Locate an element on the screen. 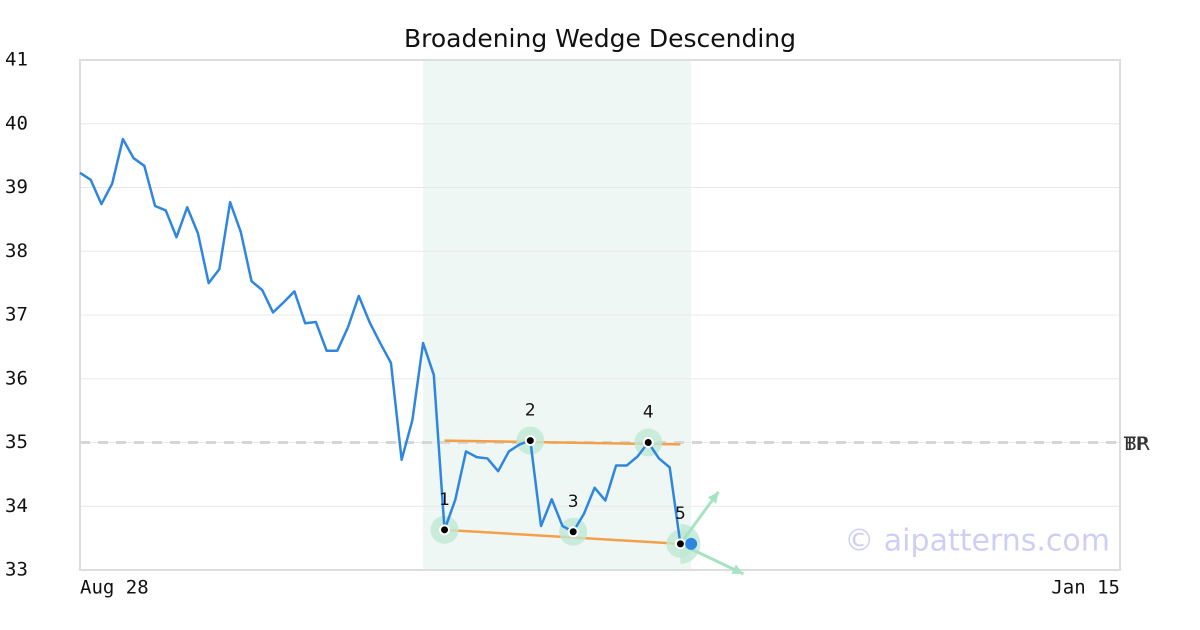 The width and height of the screenshot is (1200, 630). y-tick-label: 38 is located at coordinates (16, 251).